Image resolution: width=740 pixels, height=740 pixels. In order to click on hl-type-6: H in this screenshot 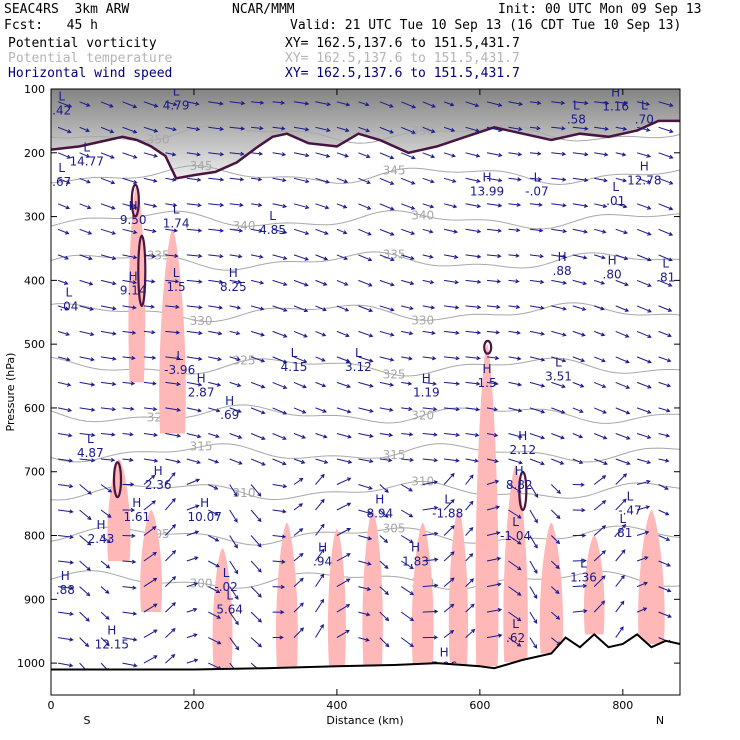, I will do `click(233, 273)`.